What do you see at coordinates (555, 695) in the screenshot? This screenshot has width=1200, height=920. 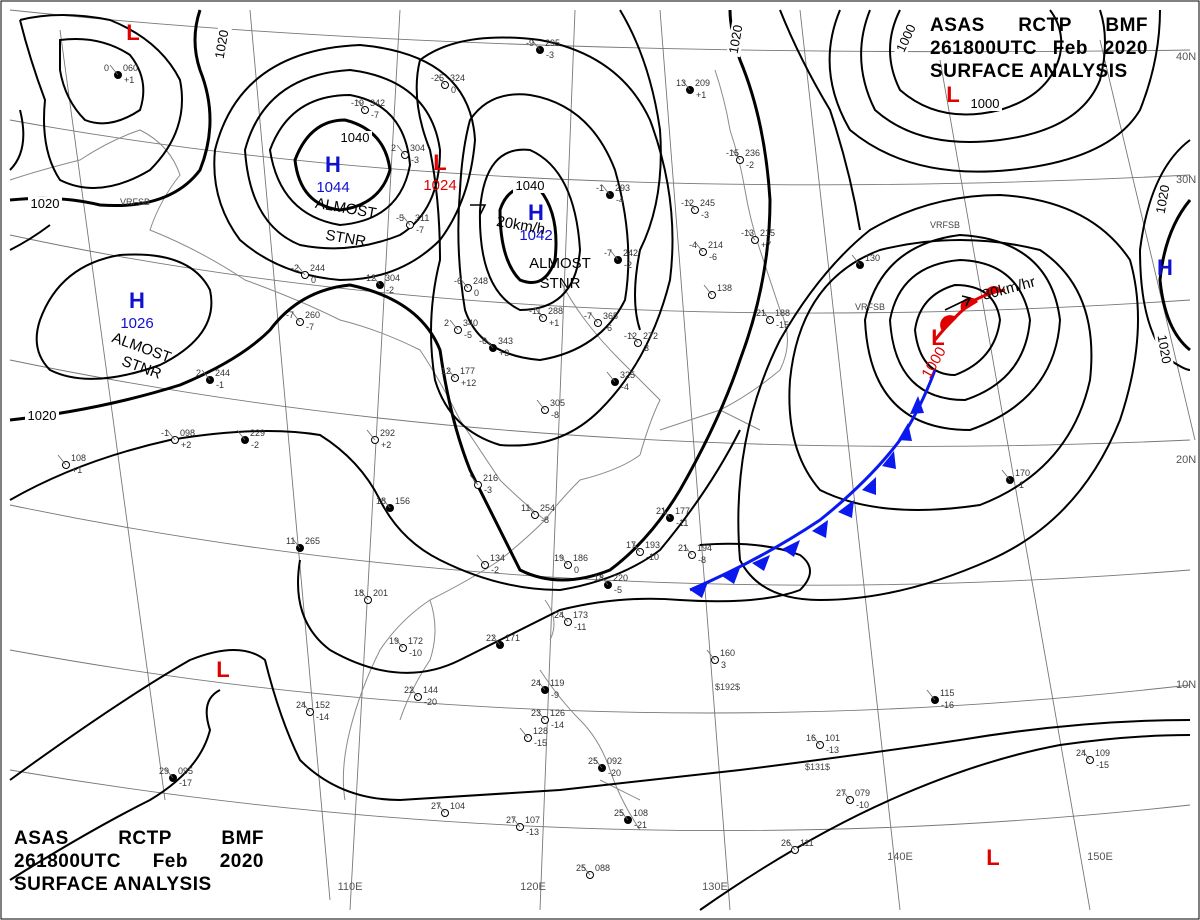 I see `station-tendency: -9` at bounding box center [555, 695].